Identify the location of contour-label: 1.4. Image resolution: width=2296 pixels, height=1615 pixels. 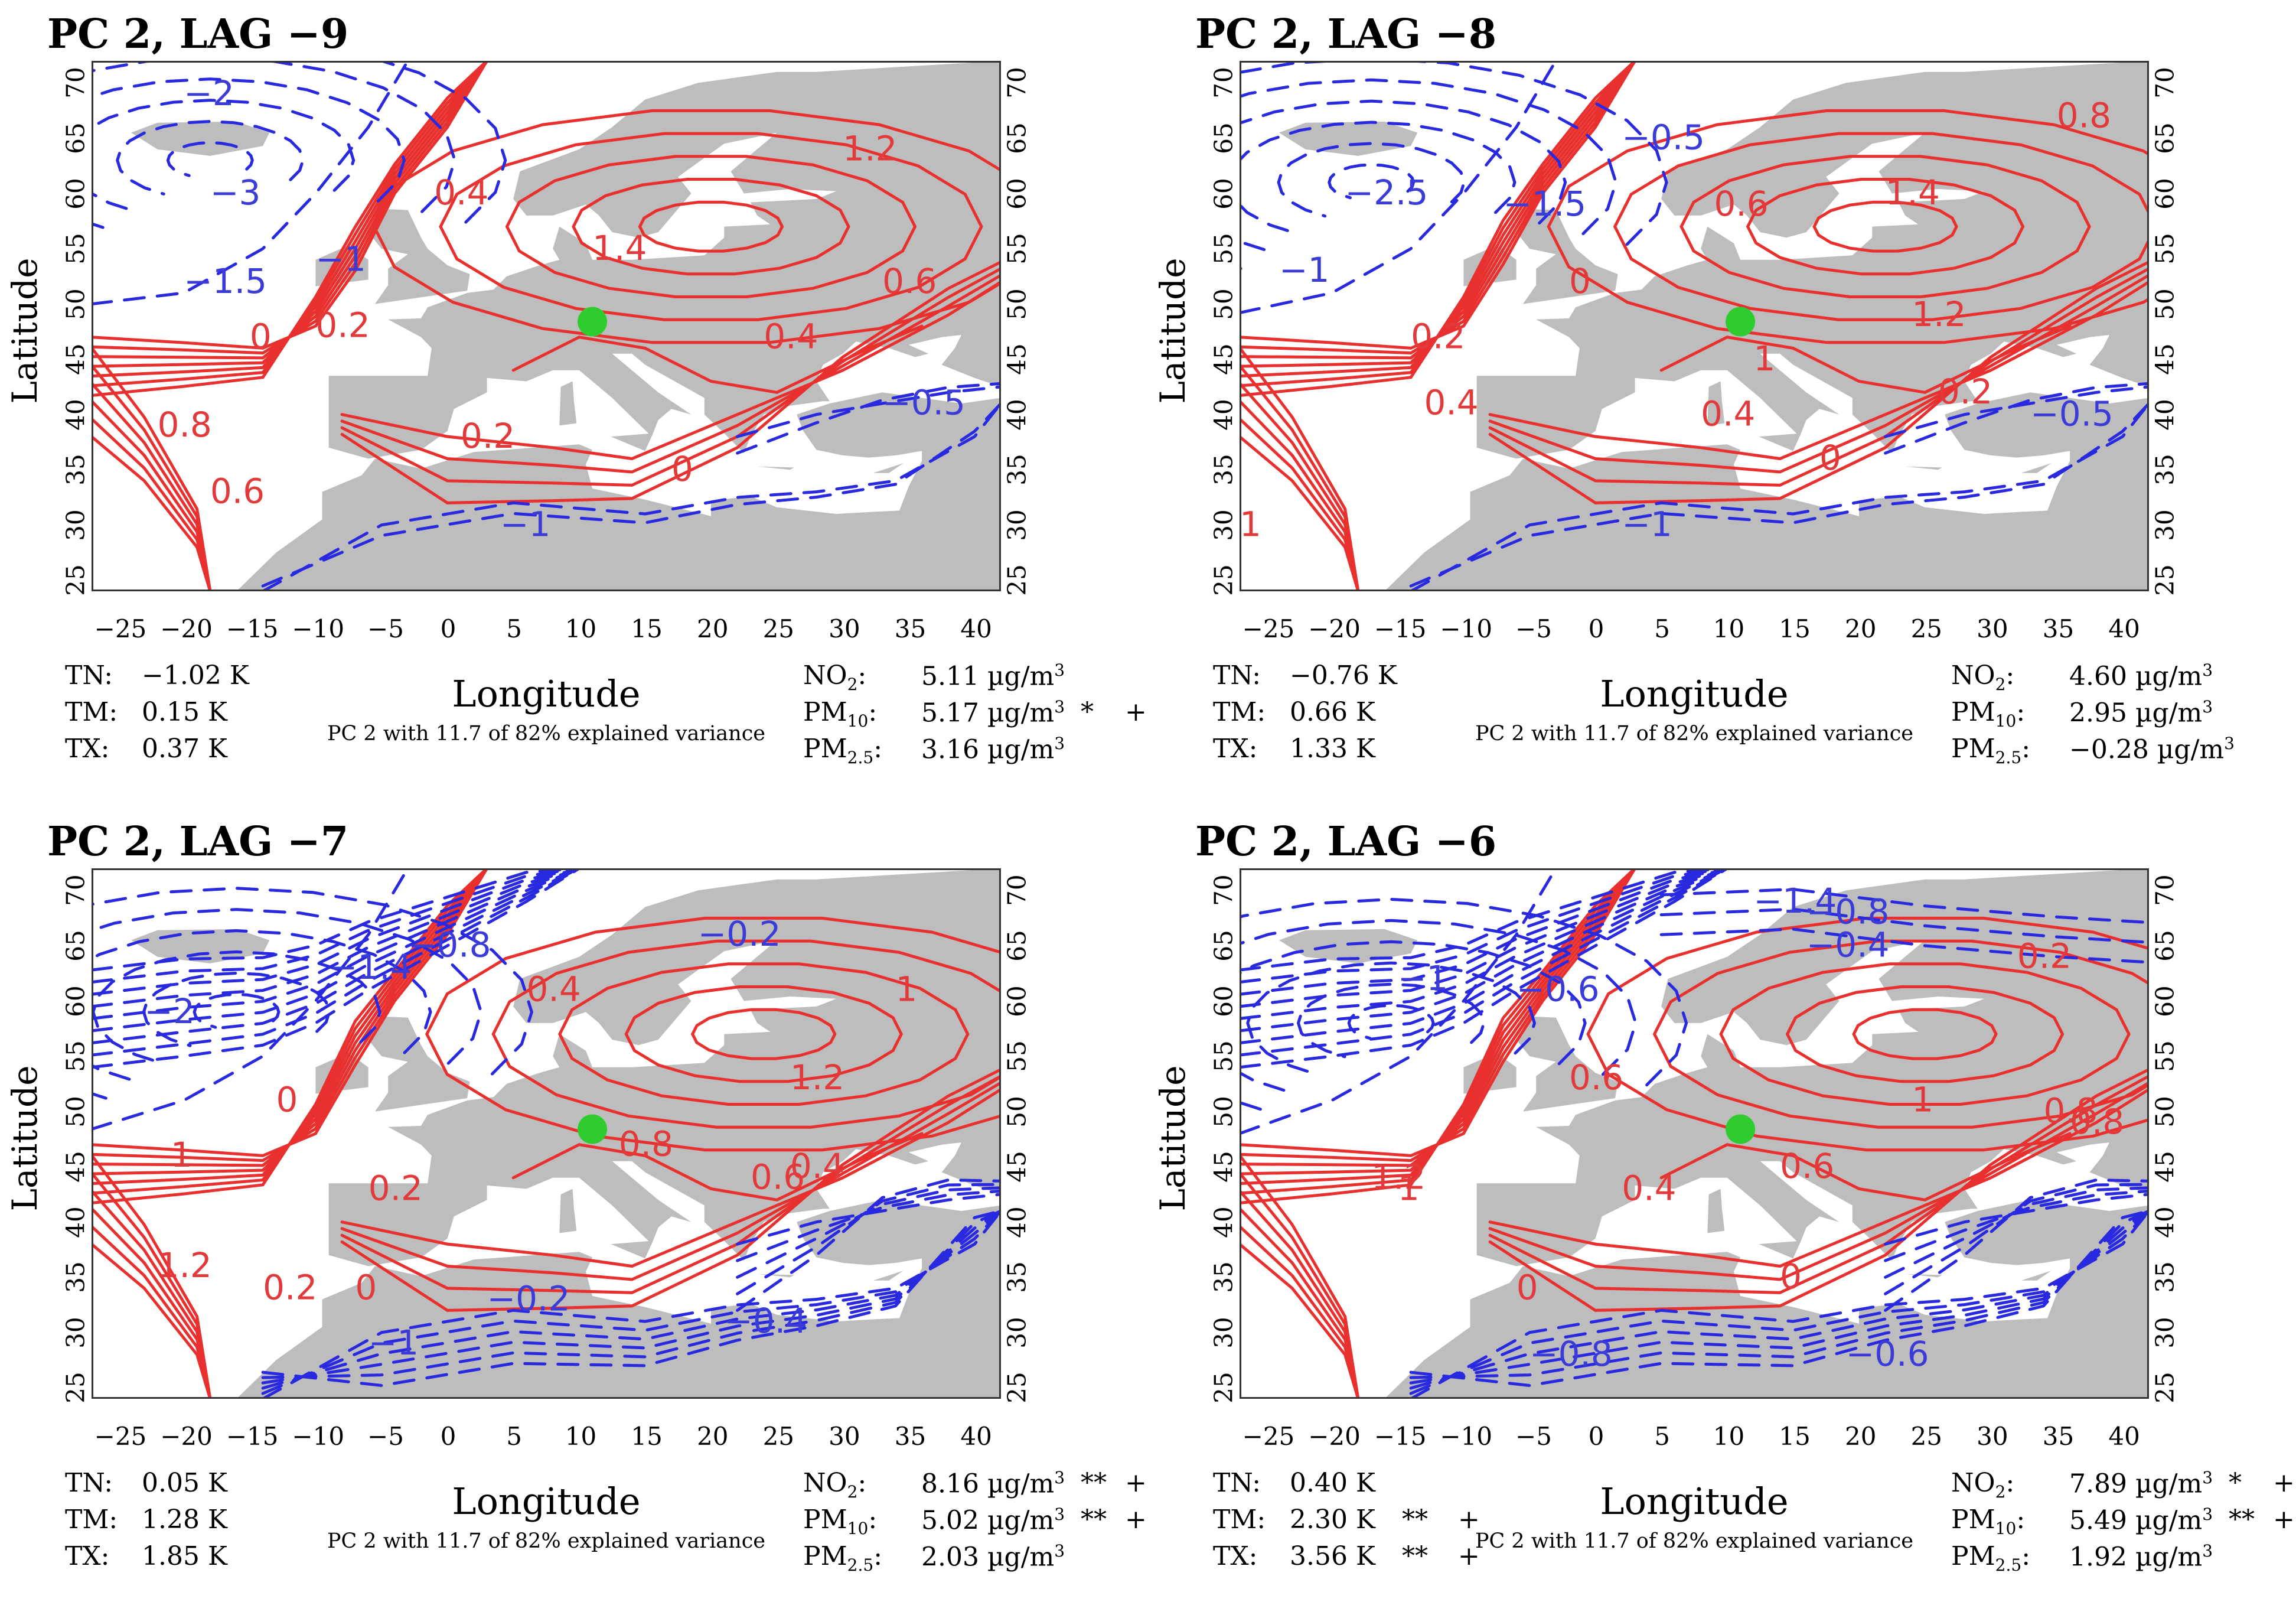
(619, 248).